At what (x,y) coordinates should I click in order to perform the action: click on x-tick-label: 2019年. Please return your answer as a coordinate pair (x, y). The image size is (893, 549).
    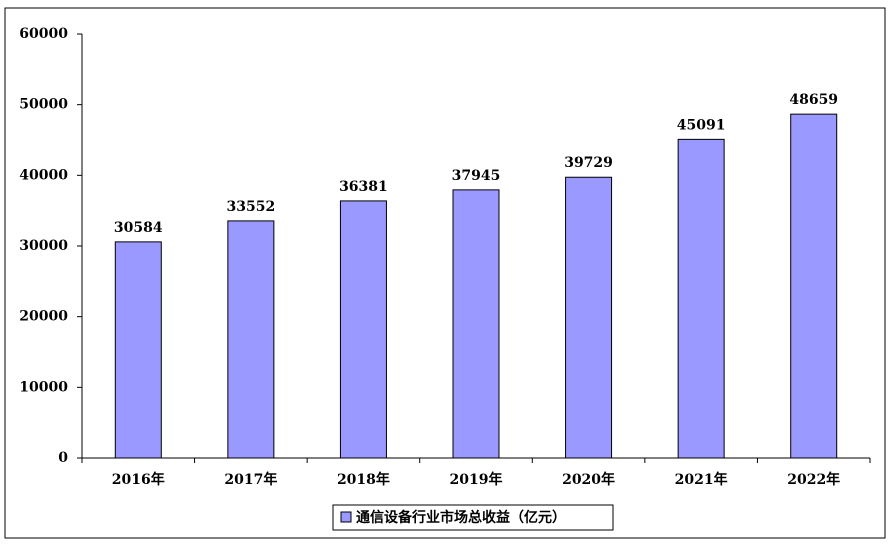
    Looking at the image, I should click on (476, 479).